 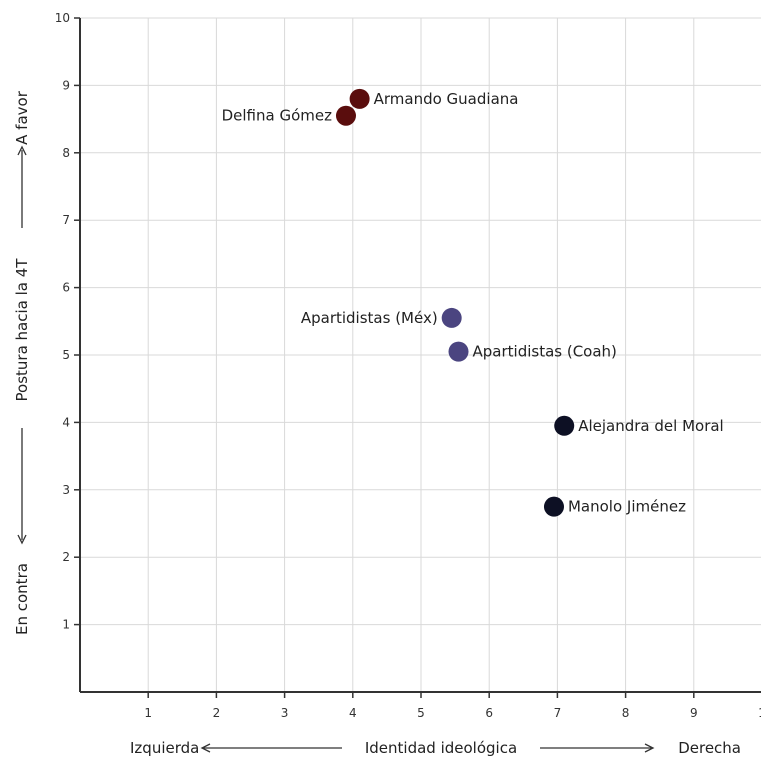 I want to click on y-tick-label: 5, so click(x=66, y=355).